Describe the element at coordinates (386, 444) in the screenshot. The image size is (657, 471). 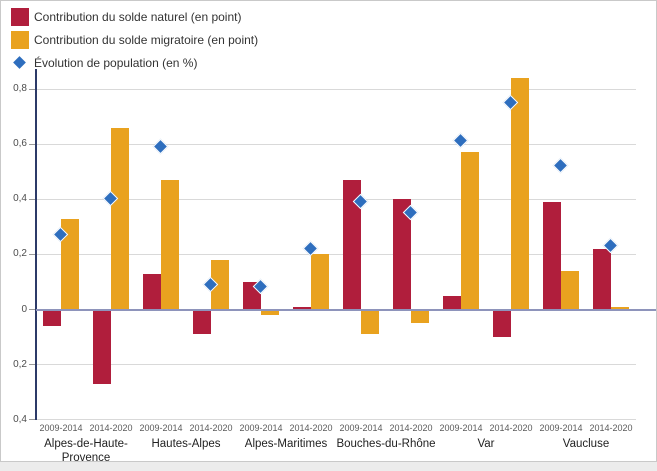
I see `x-axis-department-label: Bouches-du-Rhône` at that location.